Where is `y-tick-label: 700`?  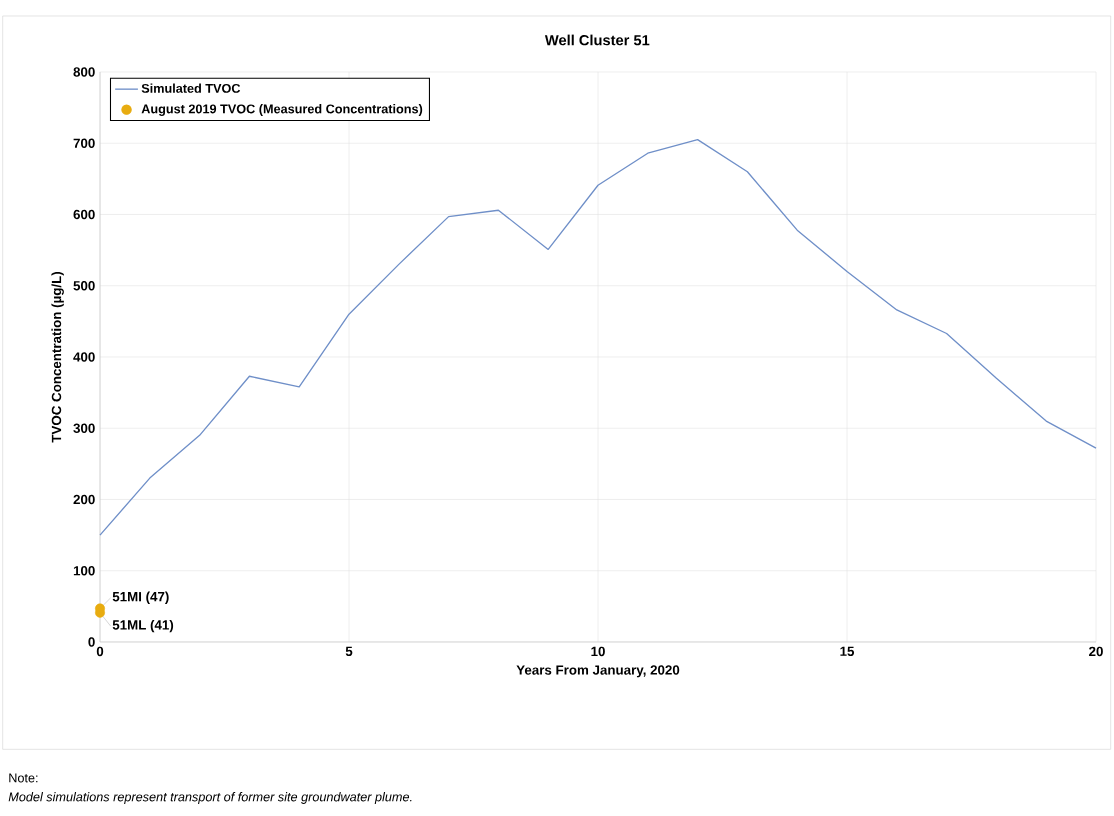 y-tick-label: 700 is located at coordinates (84, 143).